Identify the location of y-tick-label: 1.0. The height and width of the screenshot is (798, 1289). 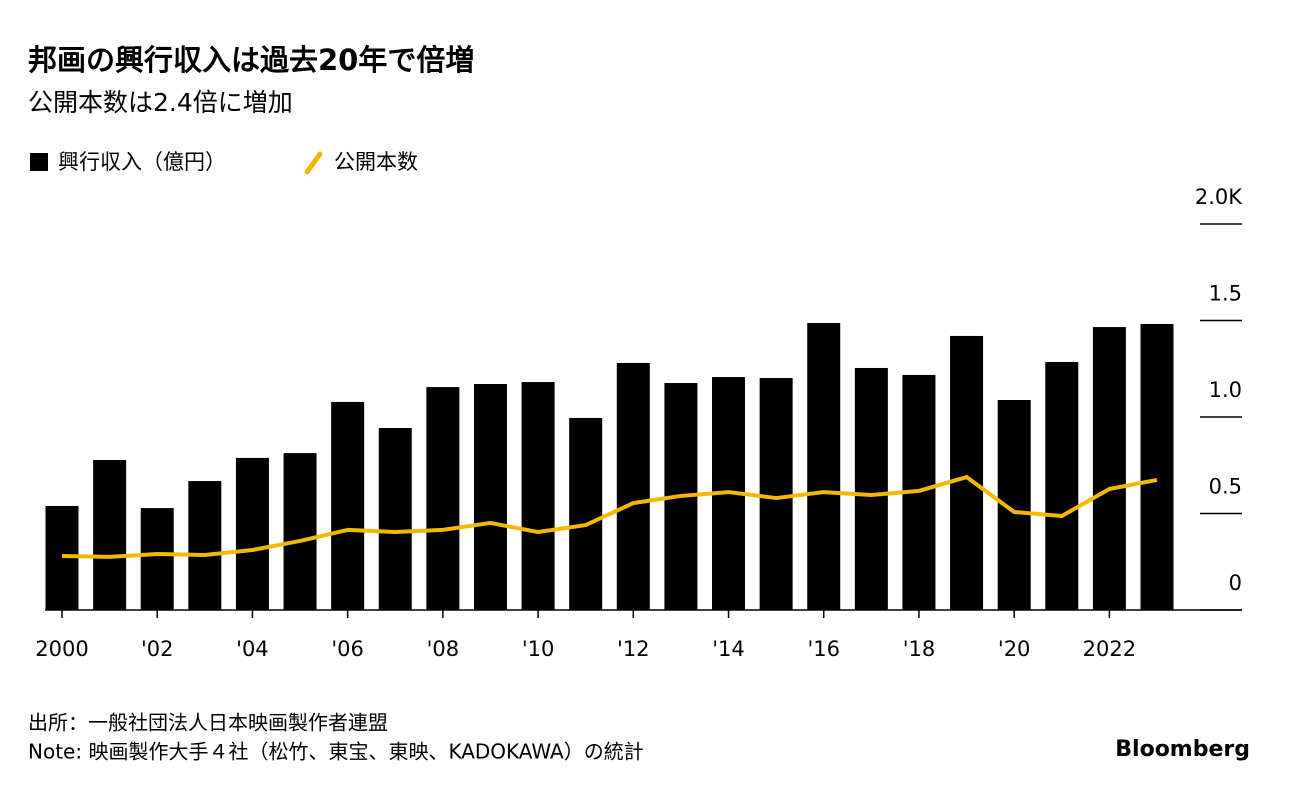
(1225, 390).